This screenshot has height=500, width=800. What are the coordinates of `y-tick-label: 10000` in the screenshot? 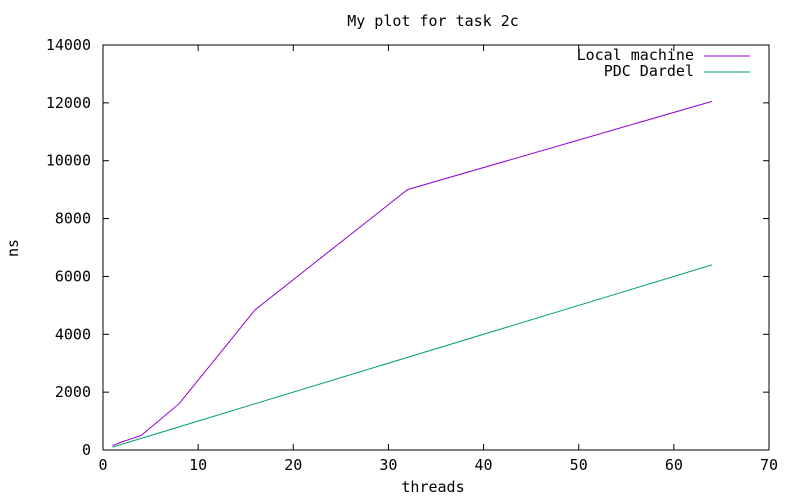 It's located at (68, 161).